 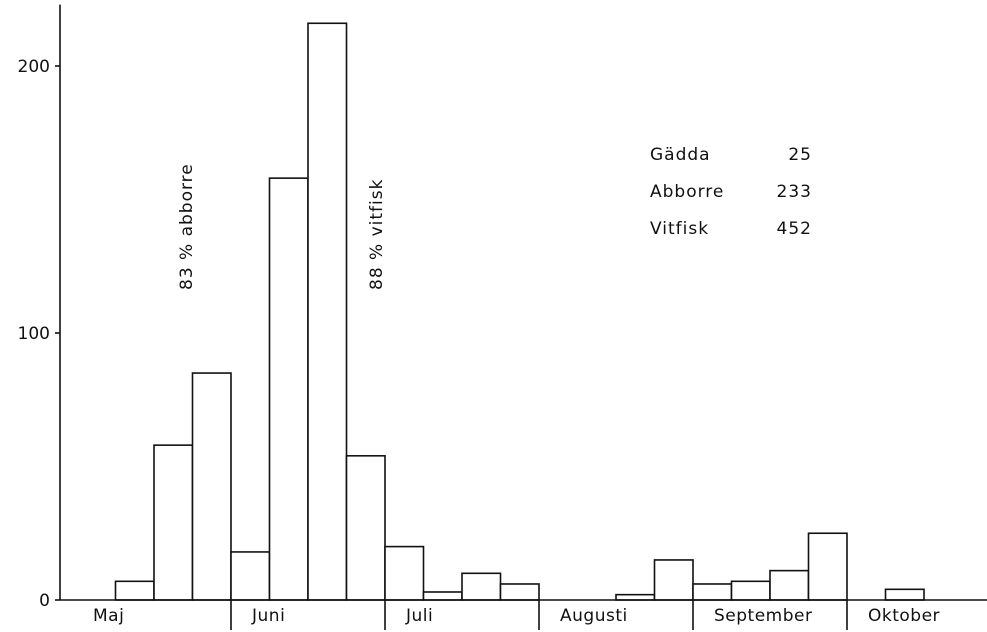 What do you see at coordinates (419, 616) in the screenshot?
I see `month-label: Juli` at bounding box center [419, 616].